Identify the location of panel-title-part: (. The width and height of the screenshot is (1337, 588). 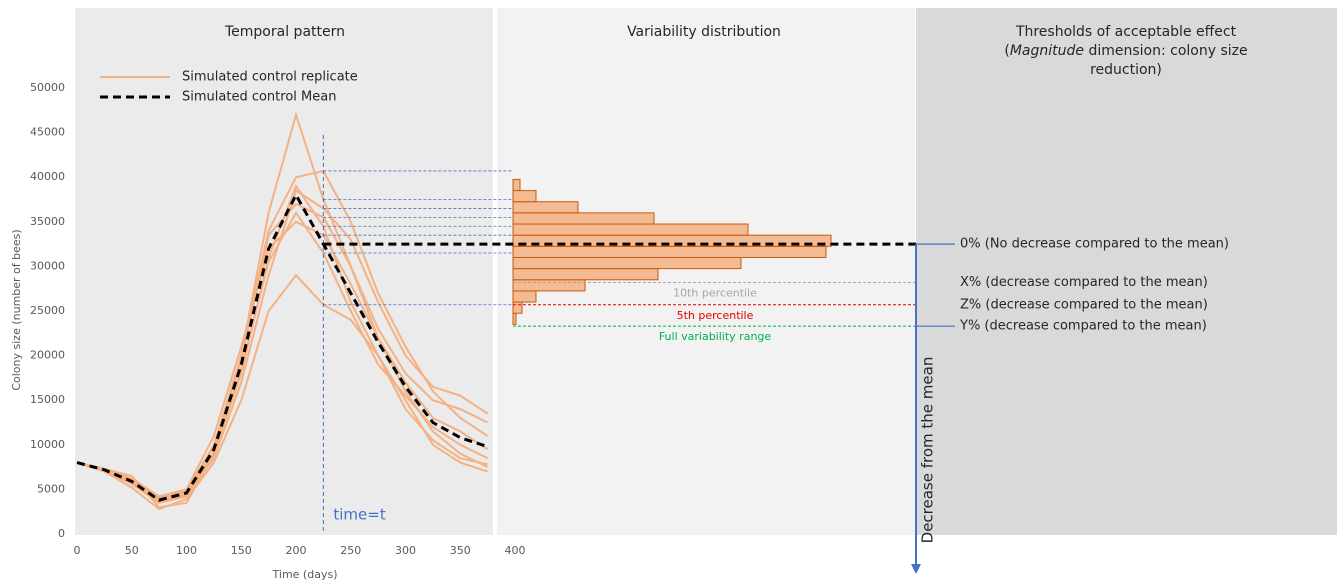
(1006, 51).